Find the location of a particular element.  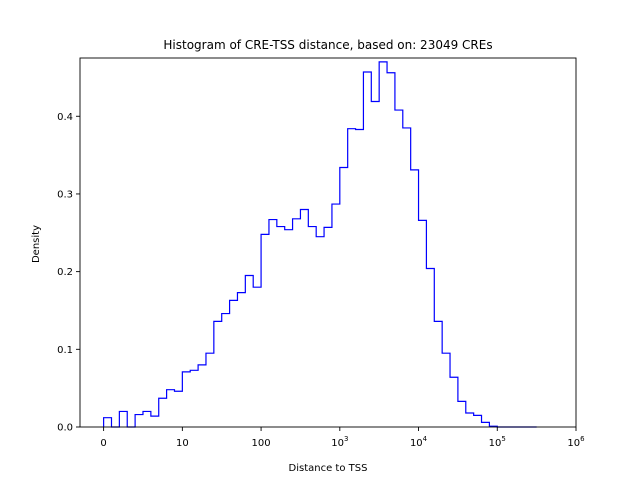

x-axis: 0 10 100 10³ 10⁴ 10⁵ 10⁶ is located at coordinates (342, 438).